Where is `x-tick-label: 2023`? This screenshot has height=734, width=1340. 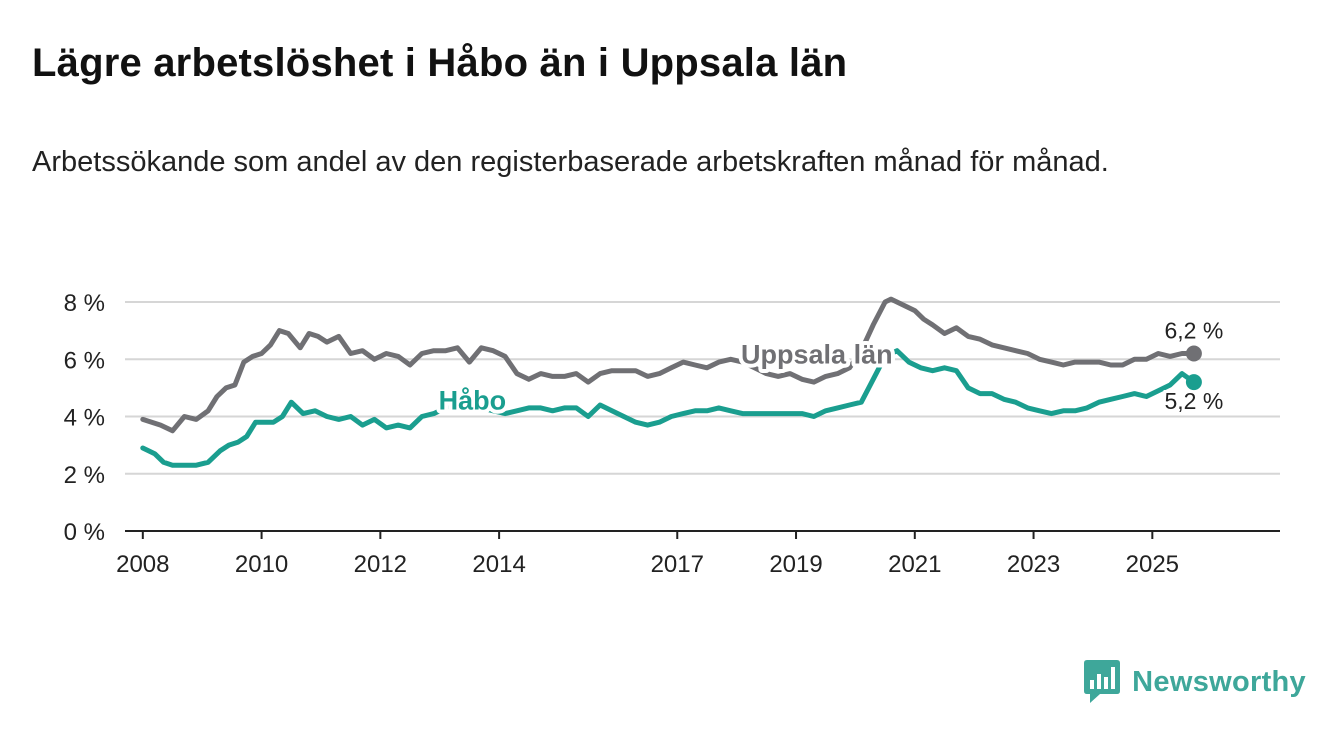
x-tick-label: 2023 is located at coordinates (1033, 564).